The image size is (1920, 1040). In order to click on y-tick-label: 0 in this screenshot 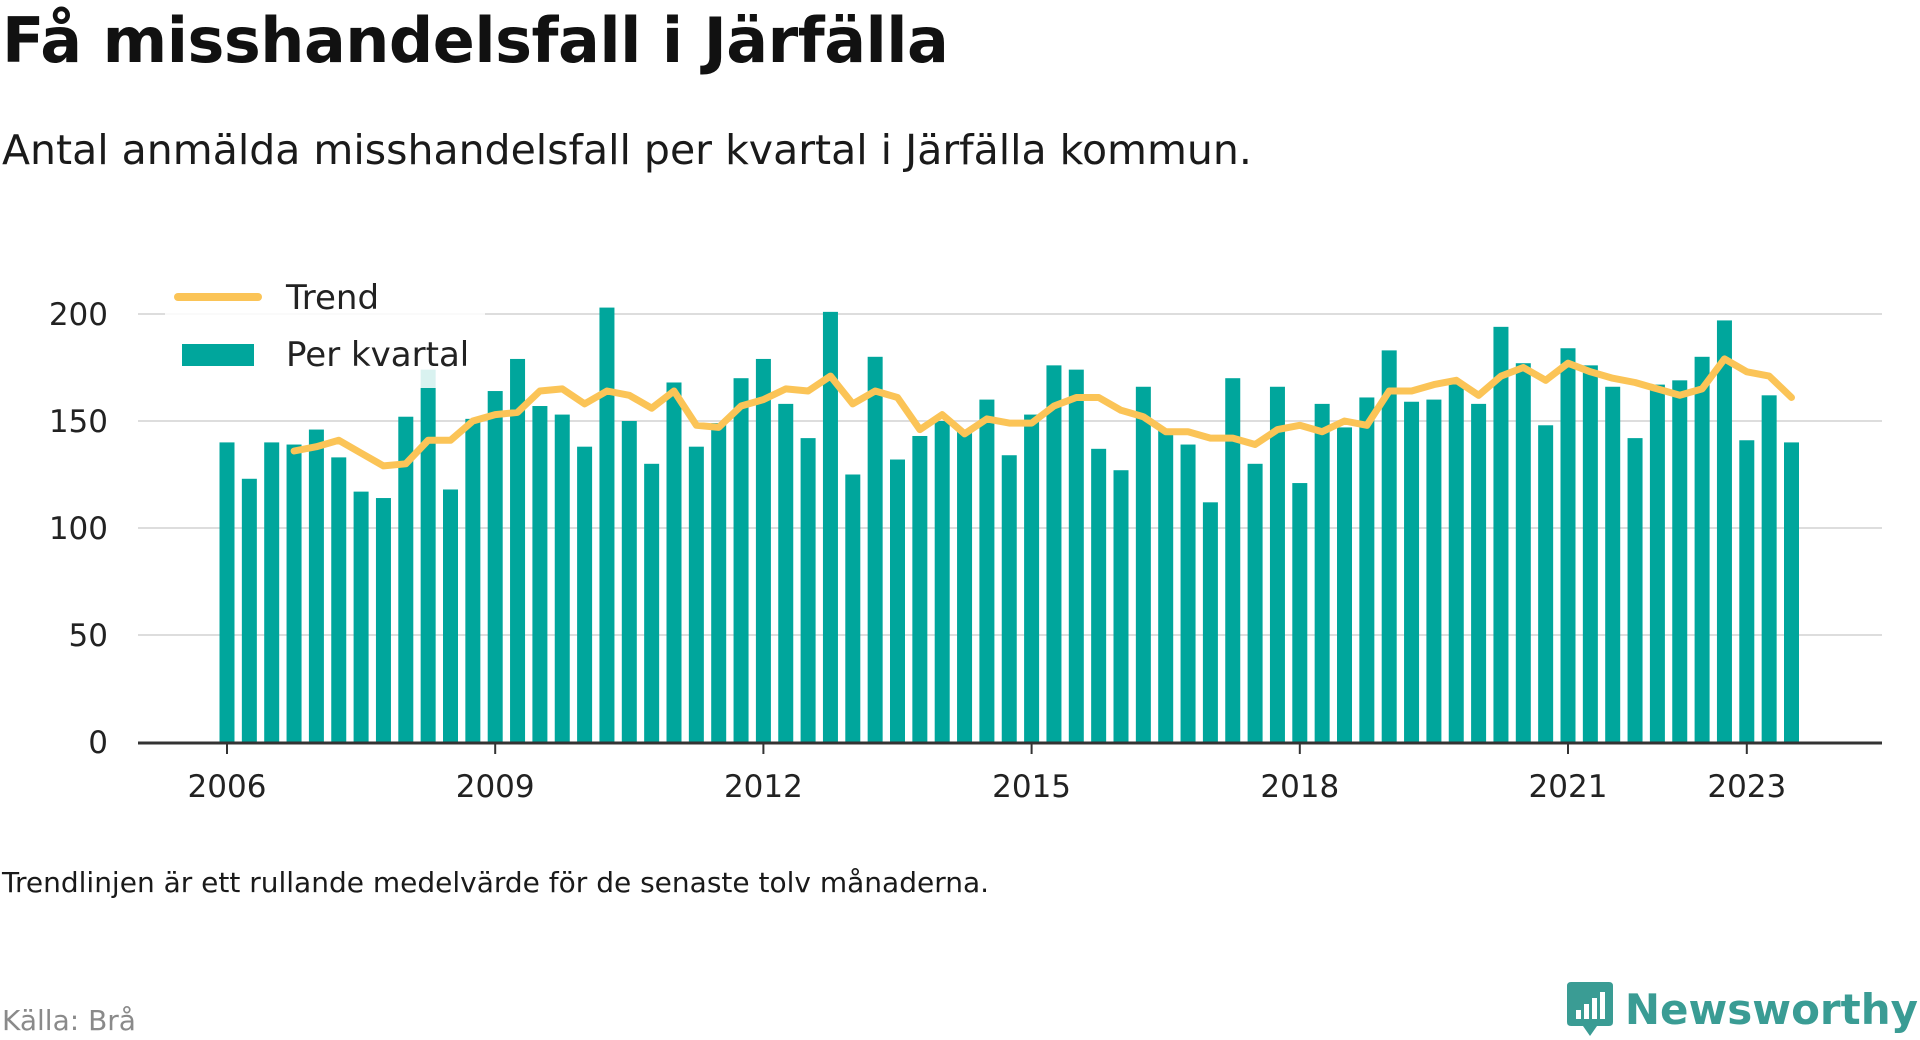, I will do `click(98, 743)`.